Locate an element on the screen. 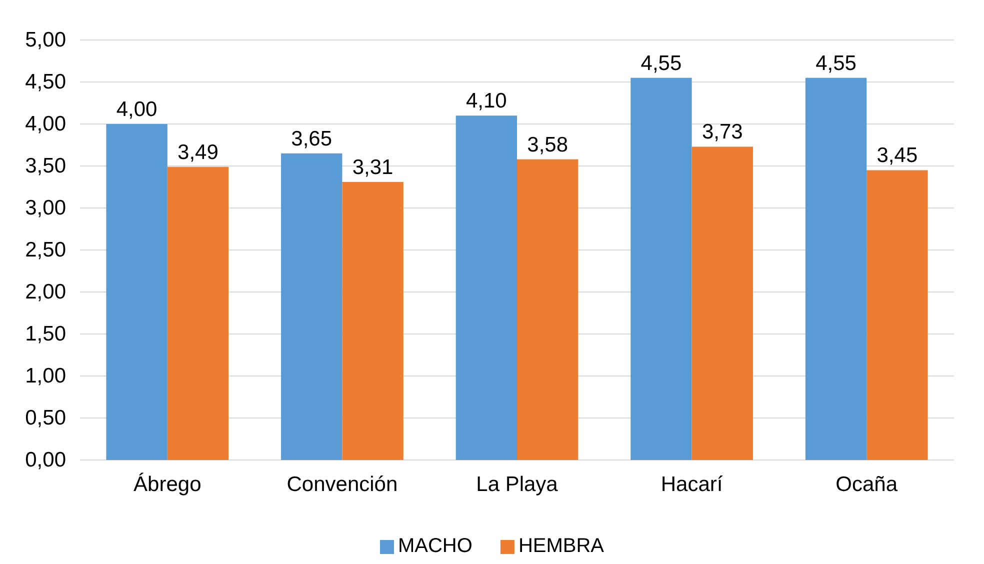  y-tick-label: 4,00 is located at coordinates (45, 124).